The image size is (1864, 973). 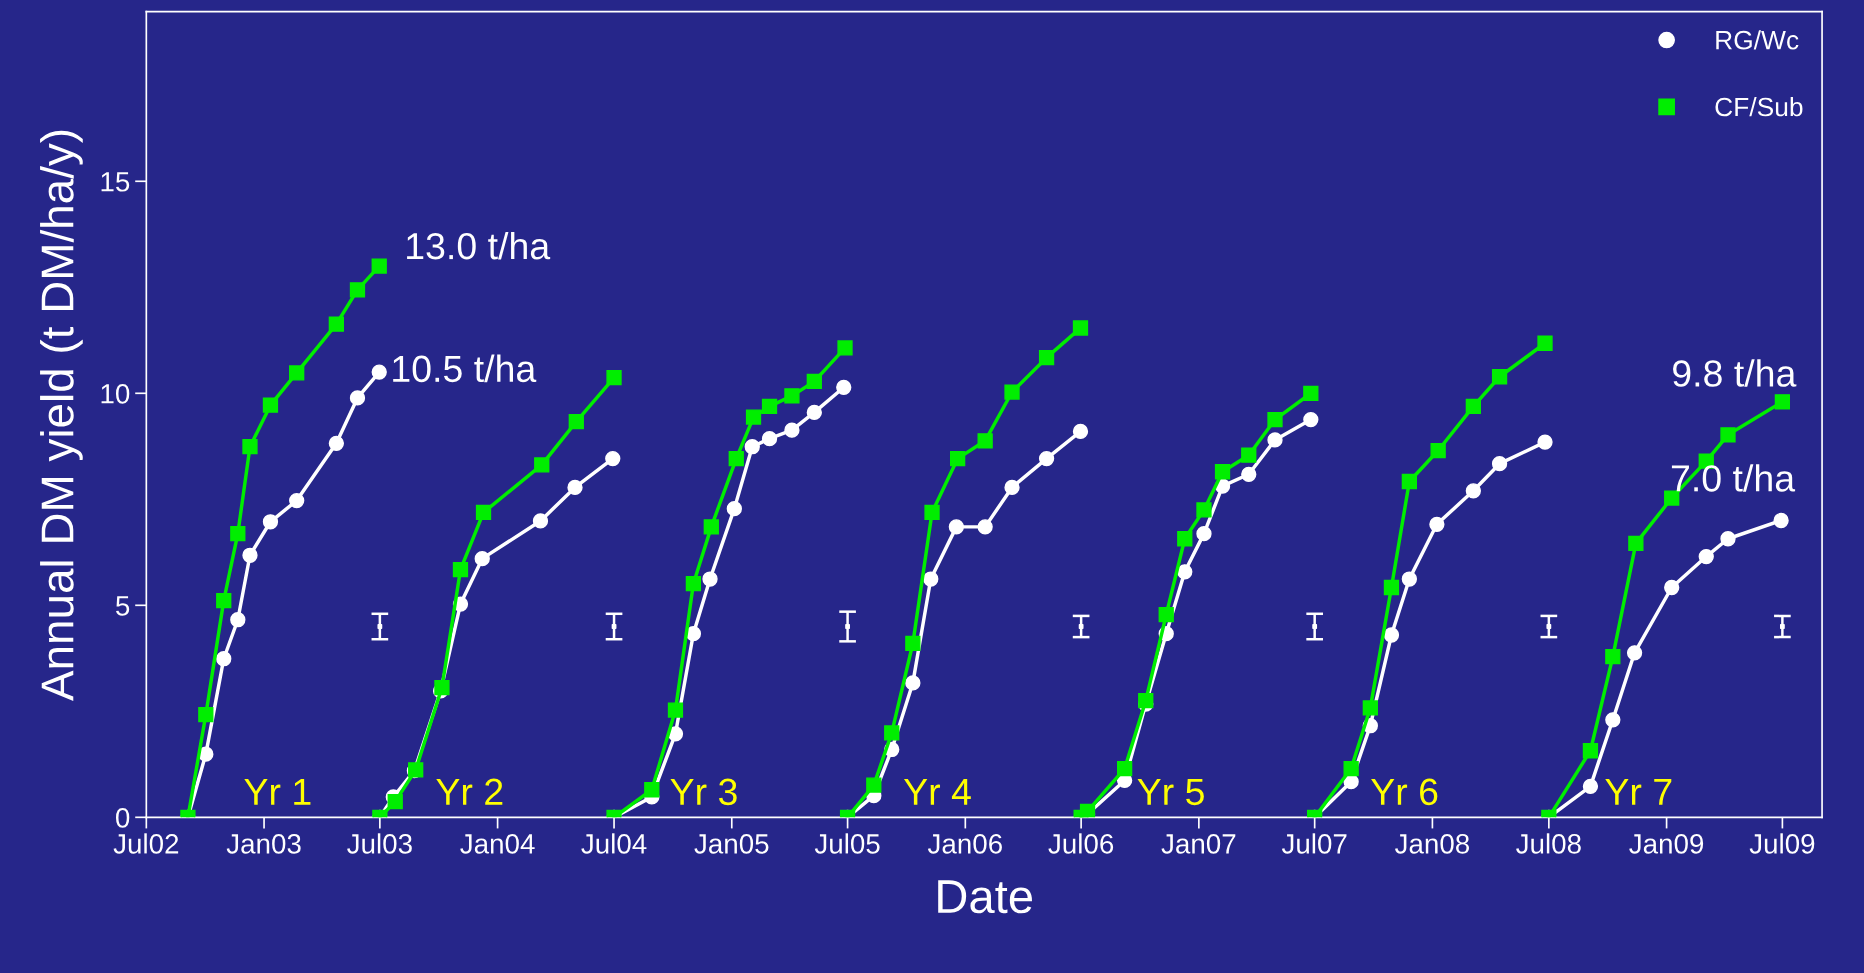 I want to click on annotation: Yr 6, so click(x=1404, y=792).